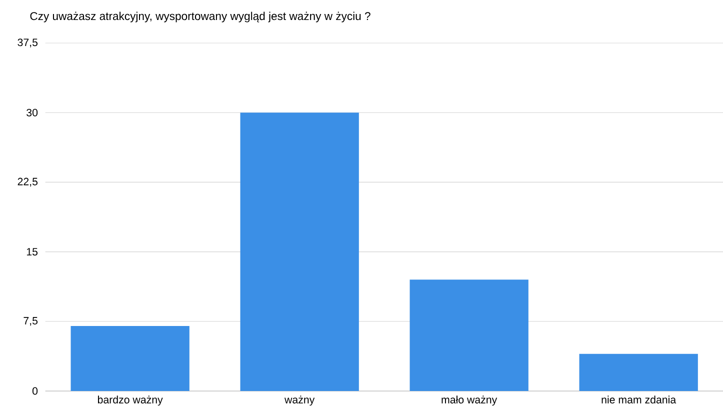 The image size is (723, 417). What do you see at coordinates (35, 391) in the screenshot?
I see `y-tick-label: 0` at bounding box center [35, 391].